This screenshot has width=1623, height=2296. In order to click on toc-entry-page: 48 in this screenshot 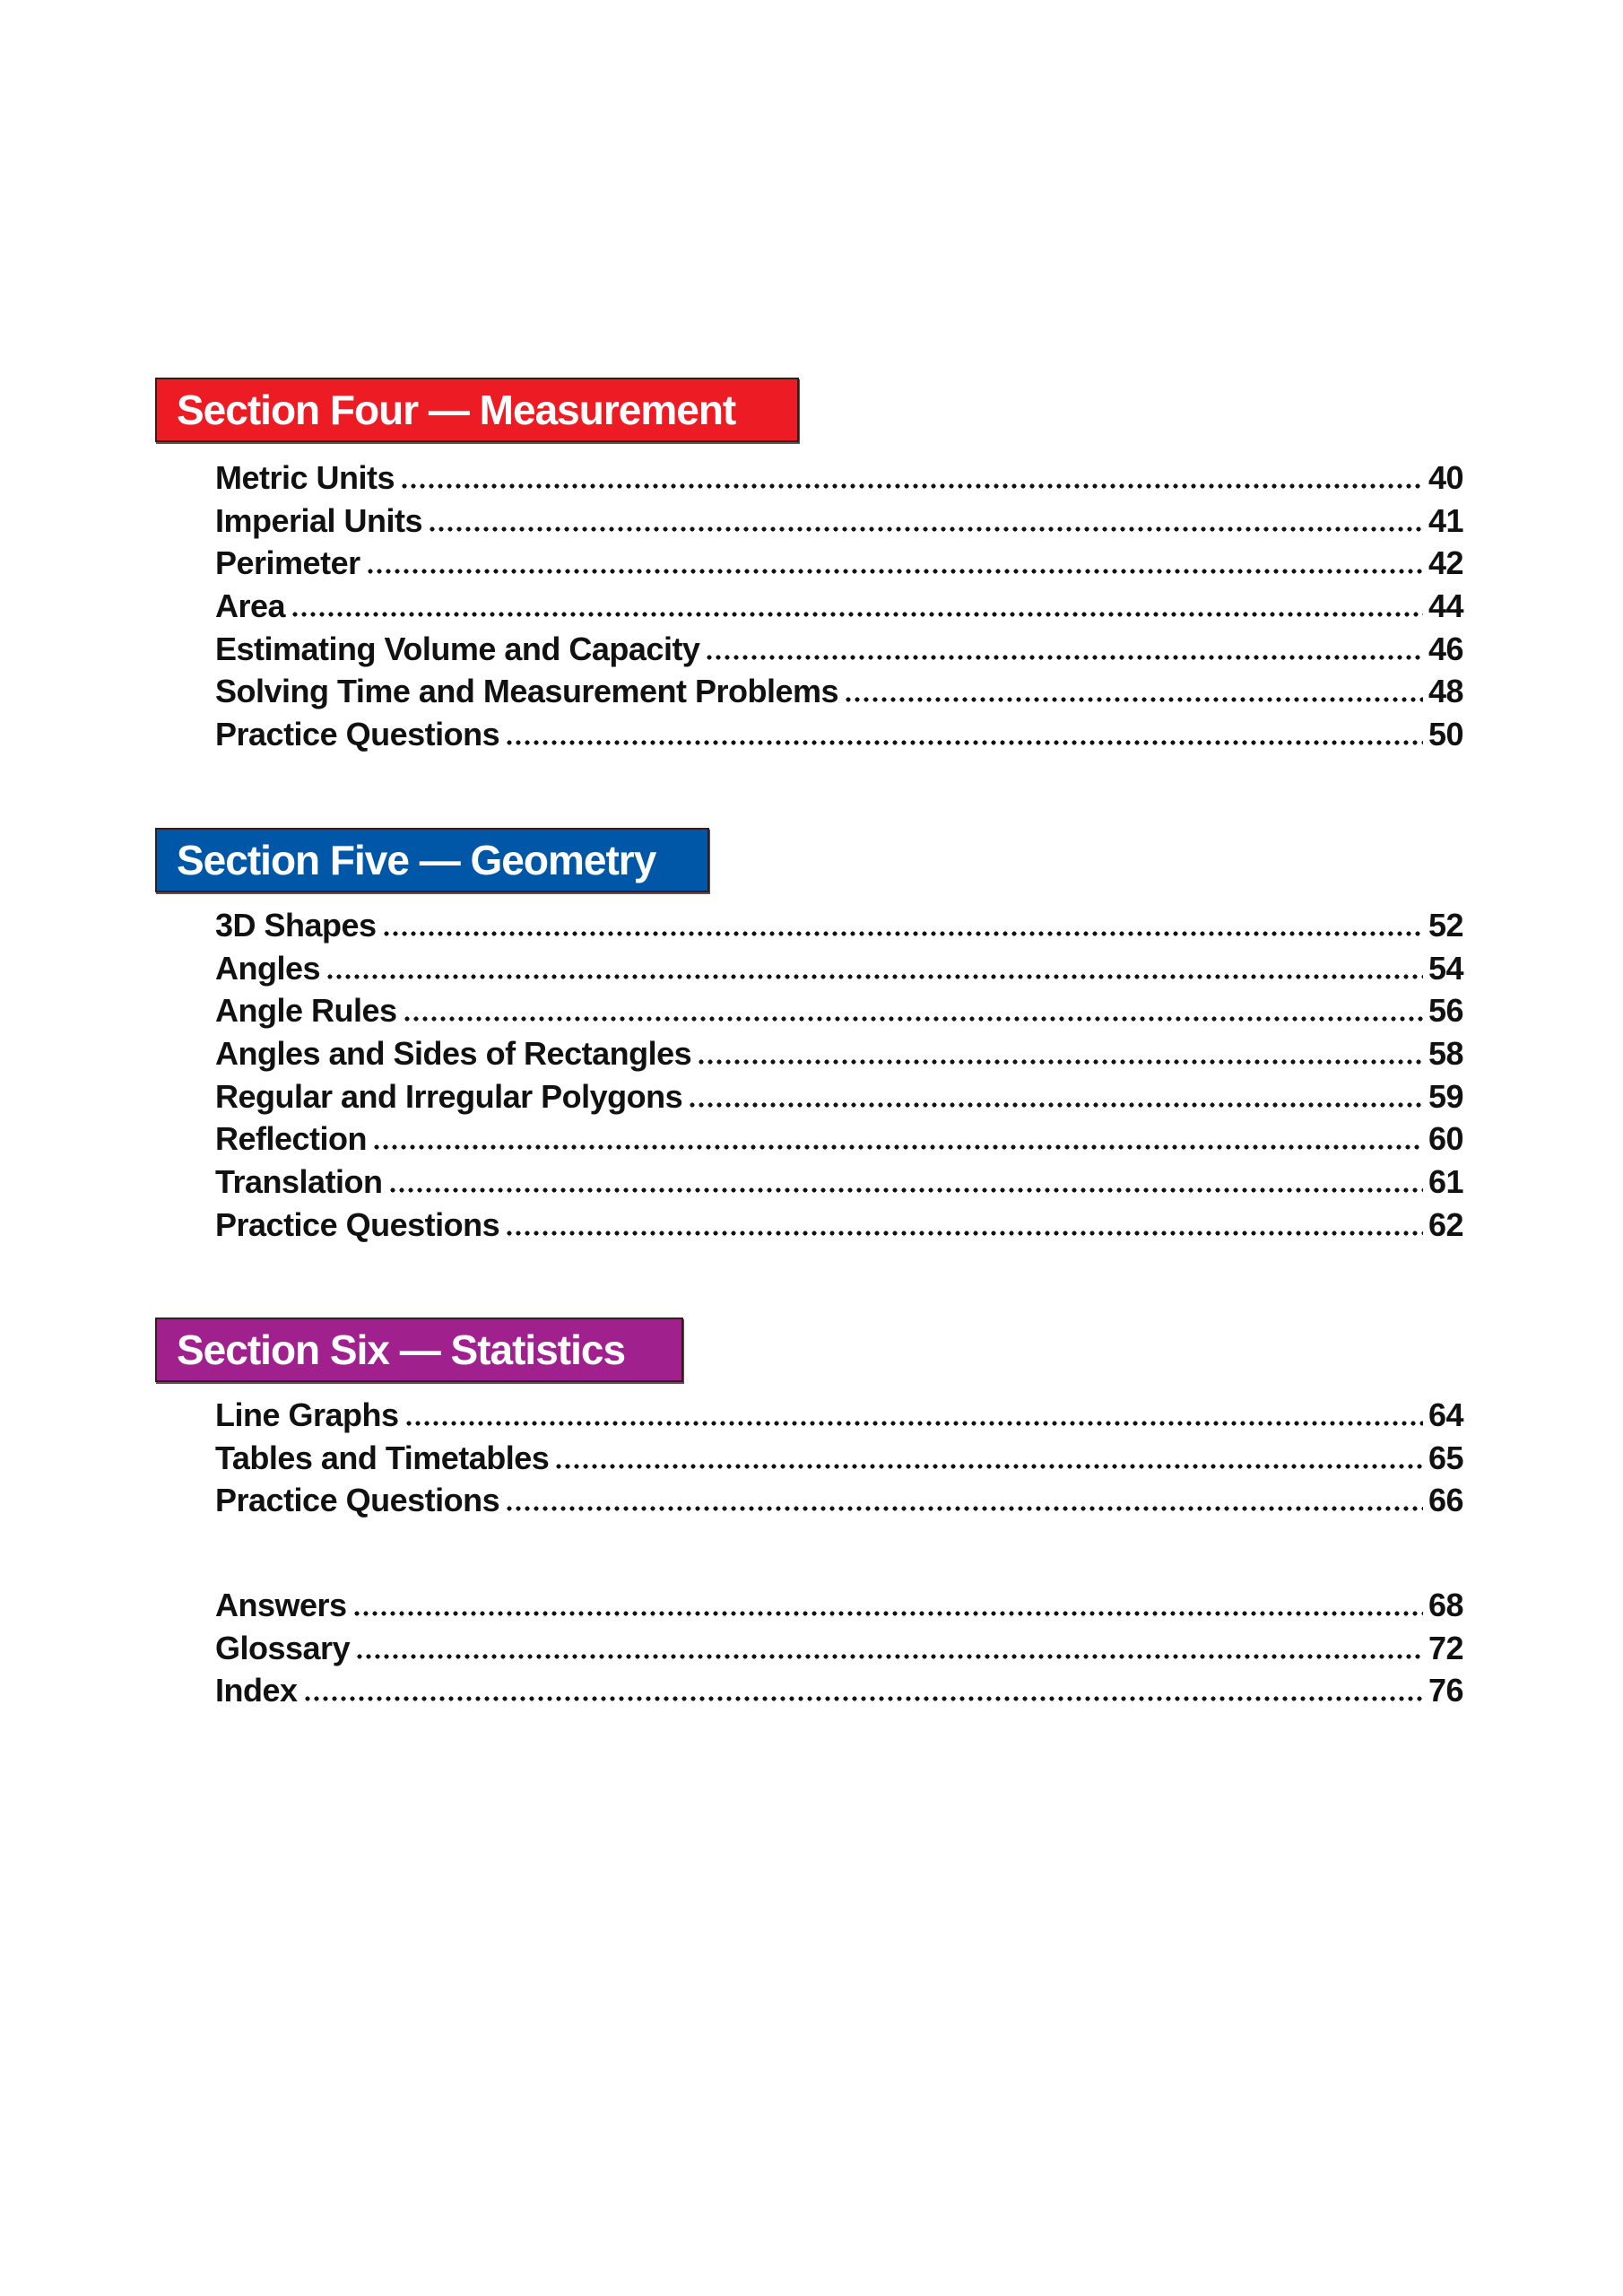, I will do `click(1446, 691)`.